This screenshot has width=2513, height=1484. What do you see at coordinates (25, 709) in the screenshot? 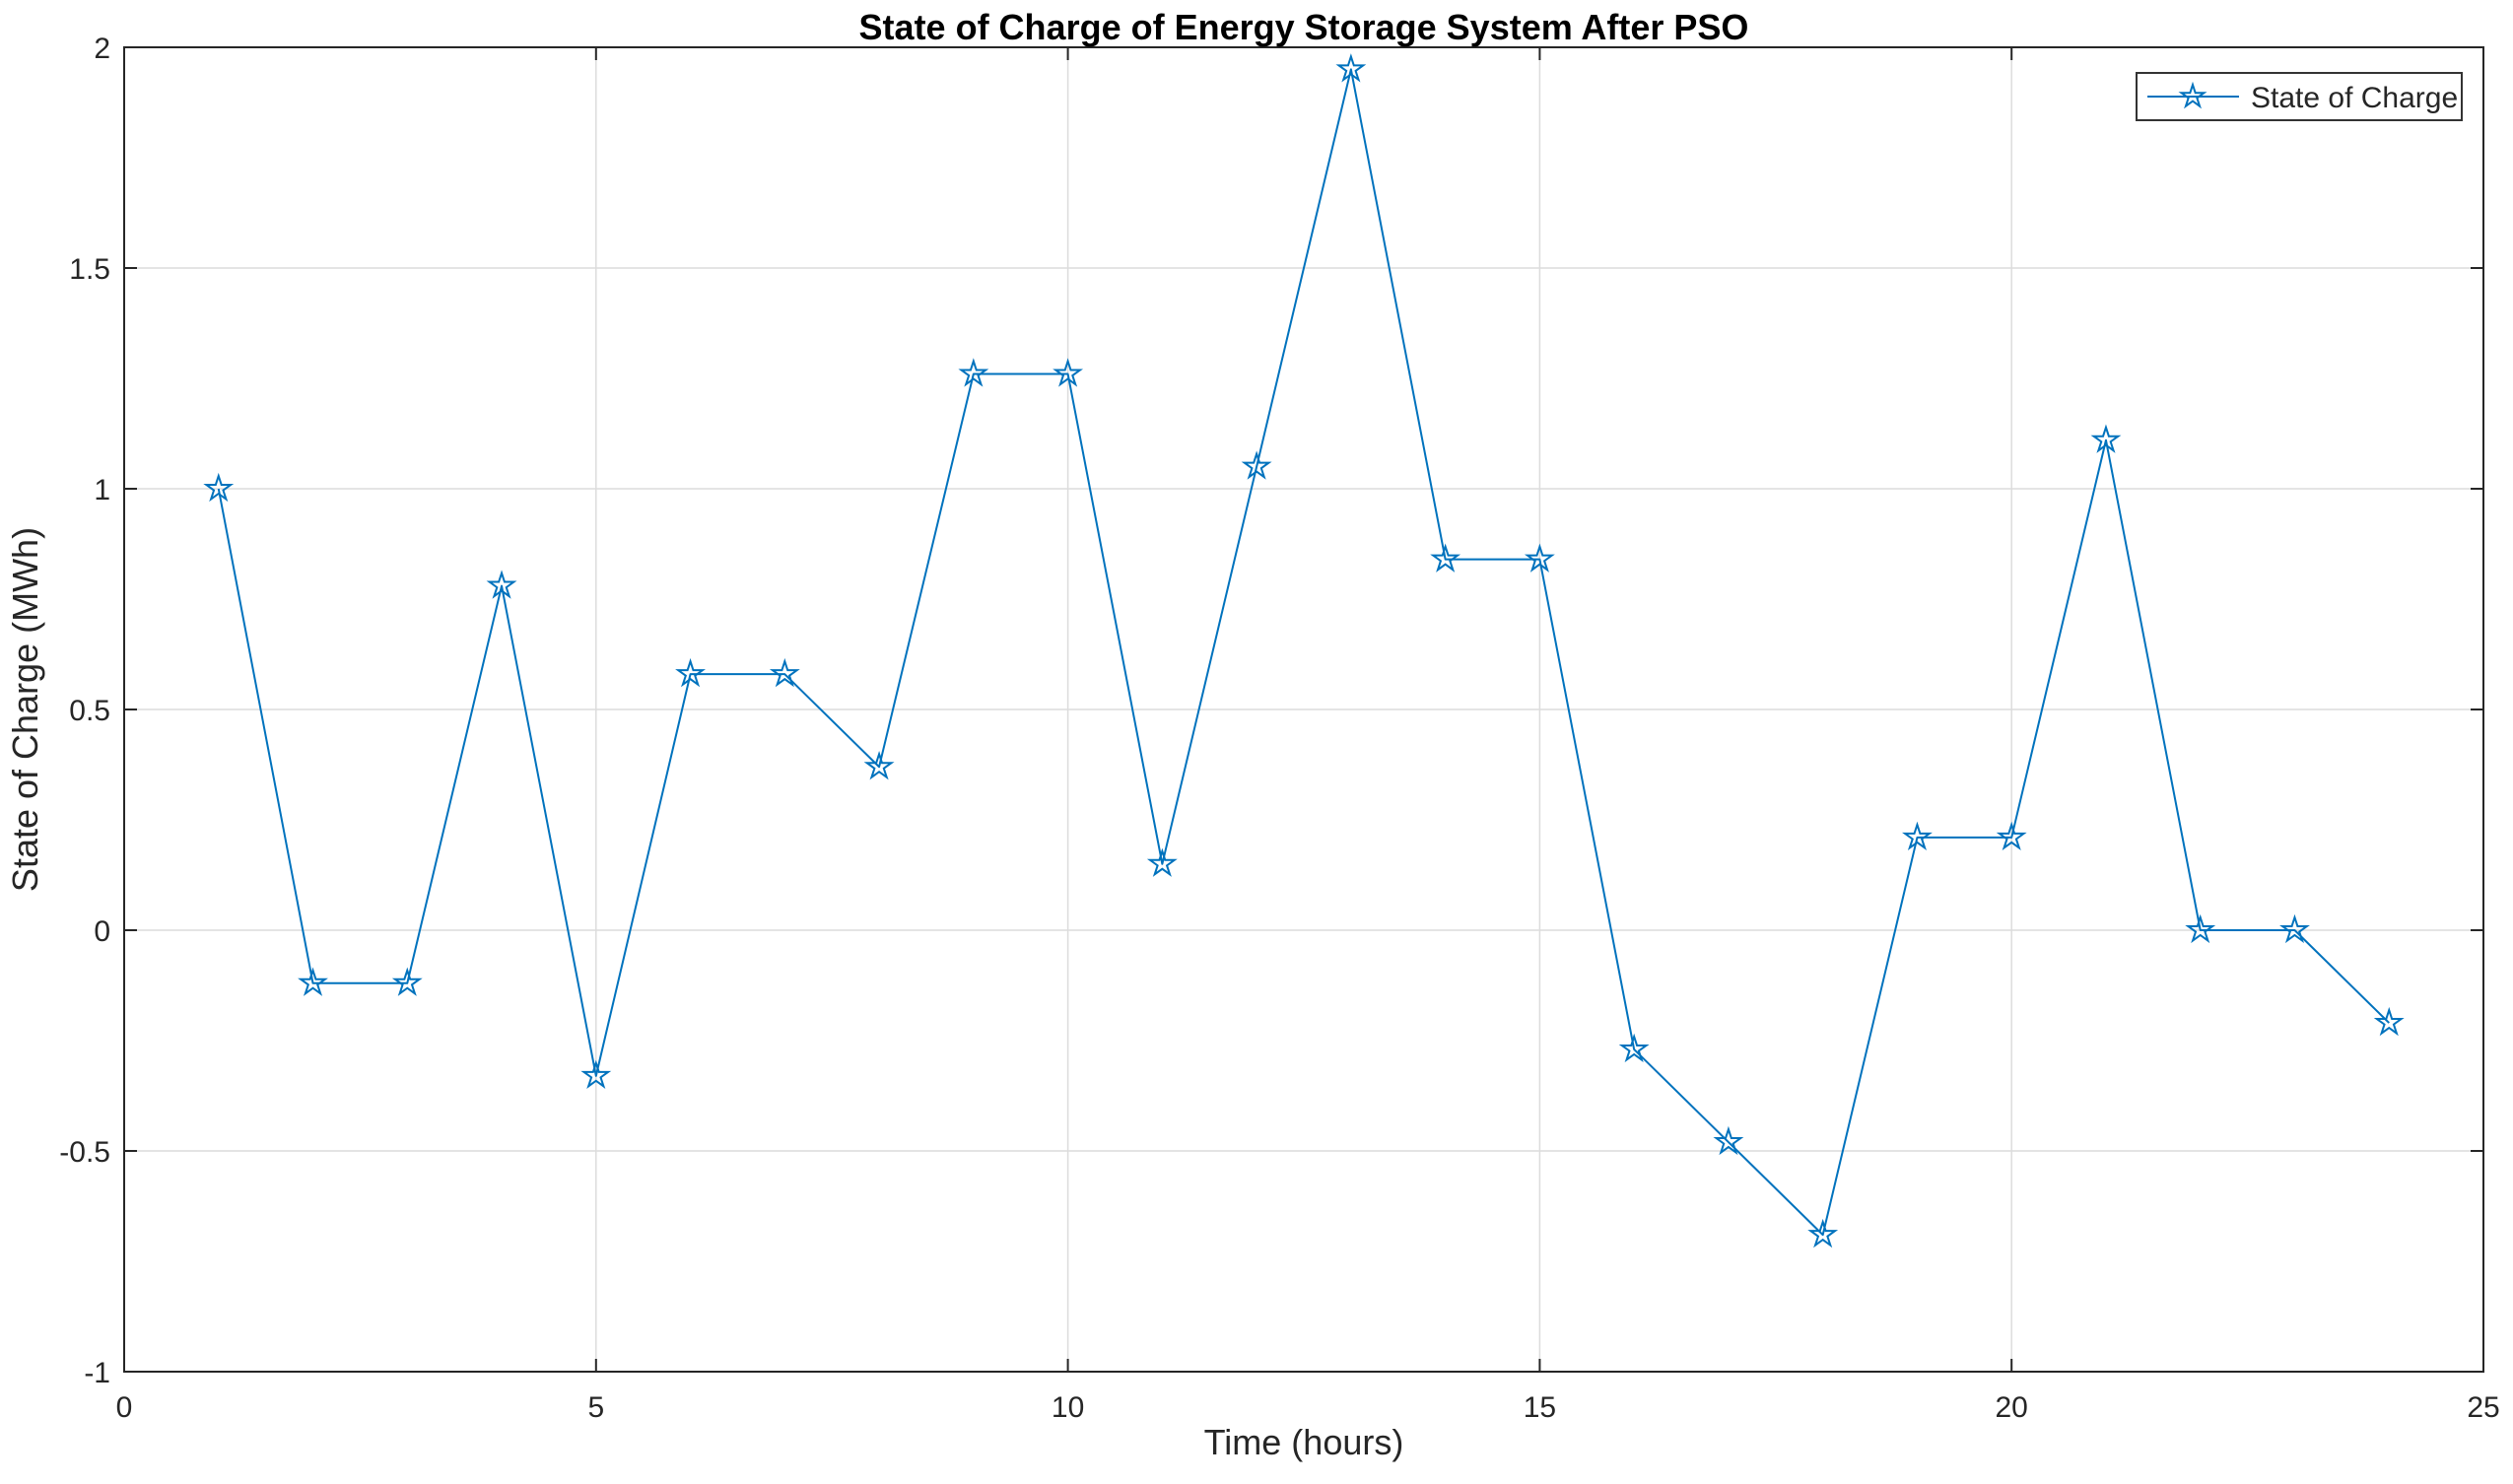
I see `y-axis-label: State of Charge (MWh)` at bounding box center [25, 709].